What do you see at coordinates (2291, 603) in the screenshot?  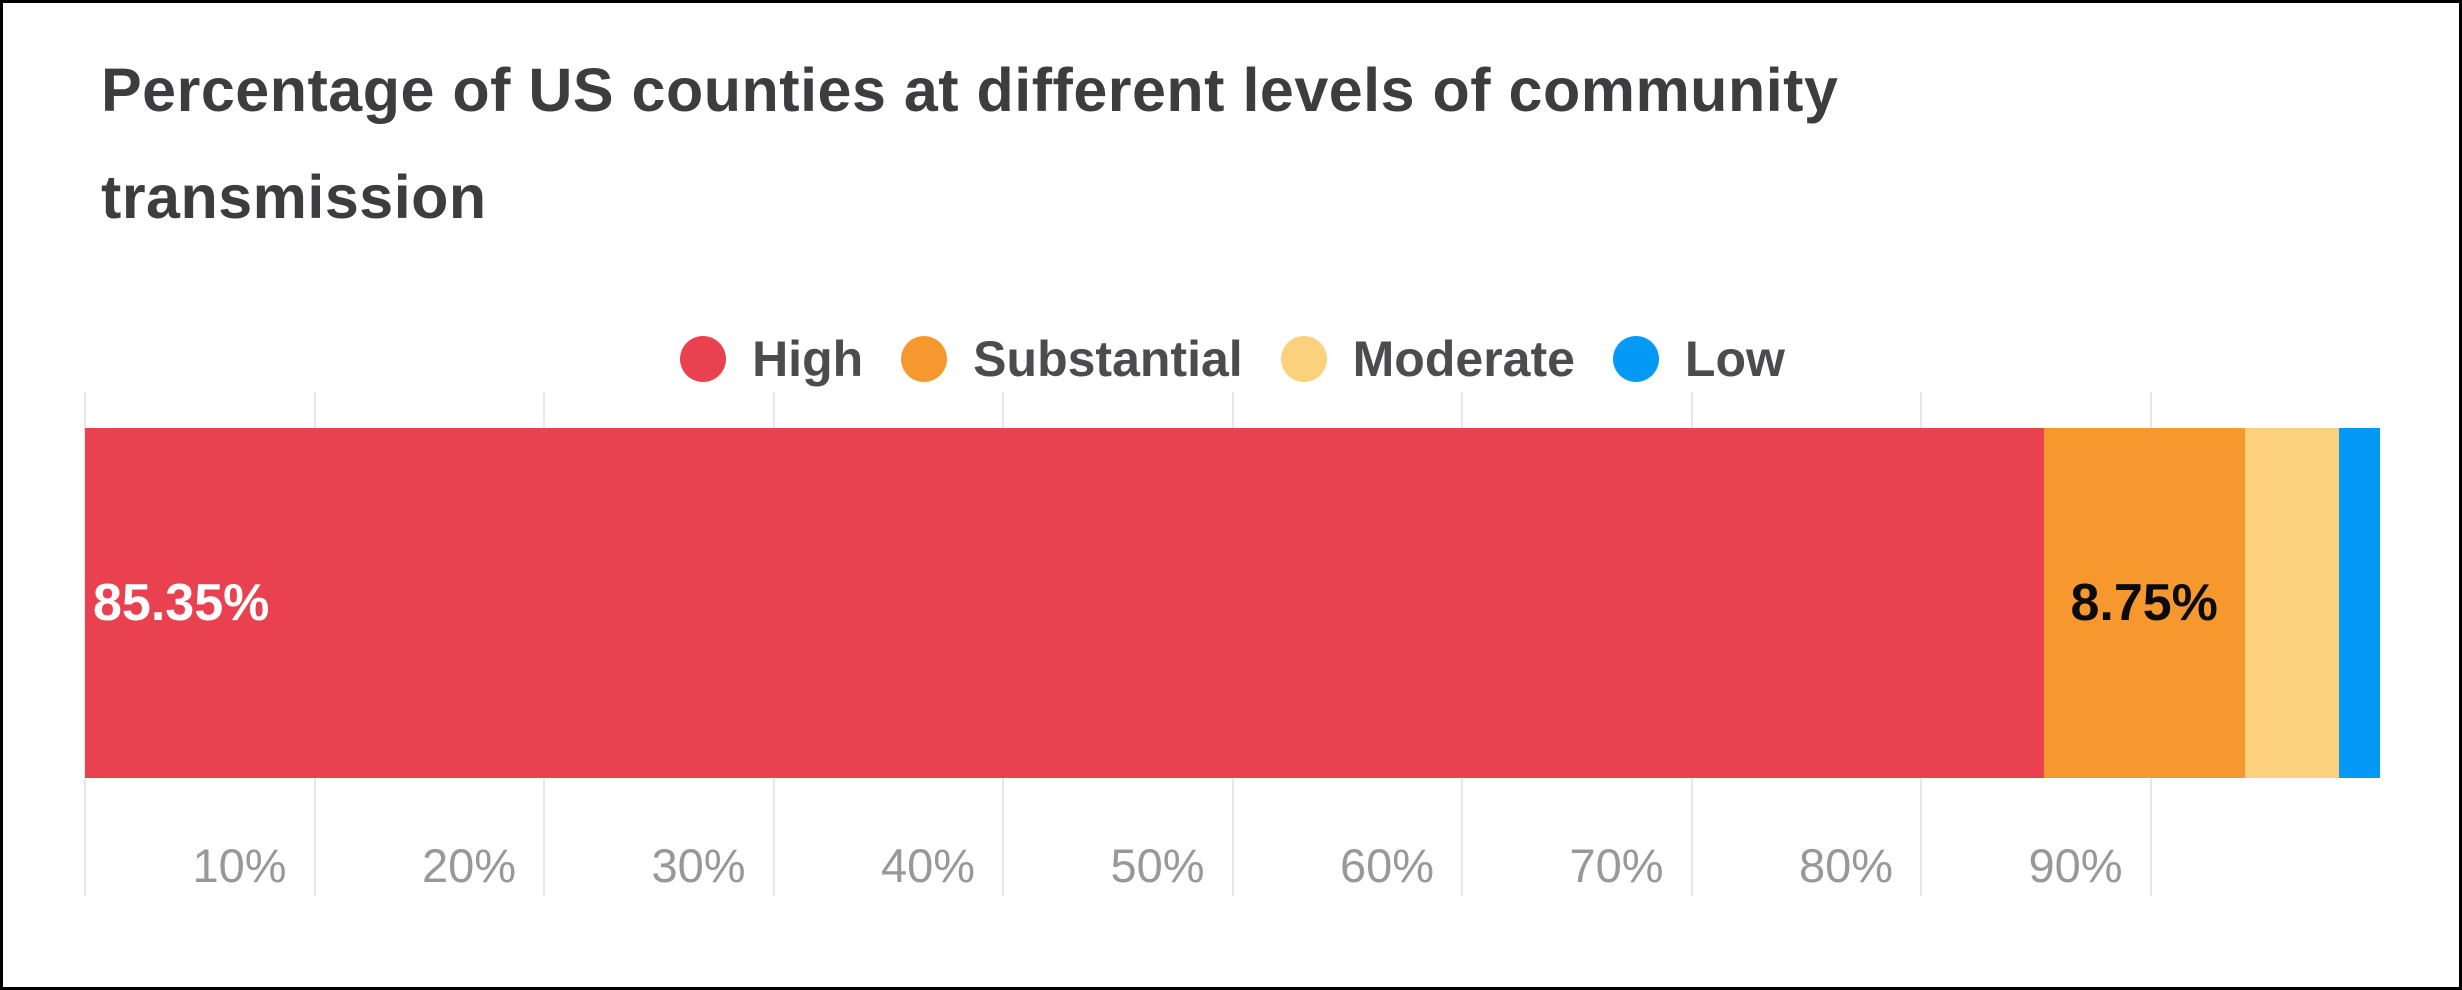 I see `bar-segment-moderate` at bounding box center [2291, 603].